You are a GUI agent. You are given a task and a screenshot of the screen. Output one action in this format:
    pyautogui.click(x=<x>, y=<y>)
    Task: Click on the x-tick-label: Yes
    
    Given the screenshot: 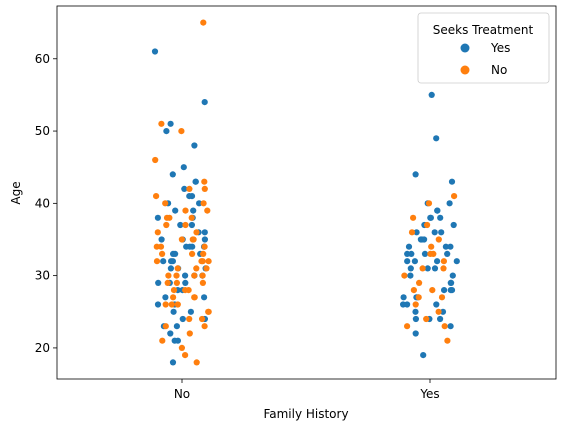 What is the action you would take?
    pyautogui.click(x=429, y=394)
    